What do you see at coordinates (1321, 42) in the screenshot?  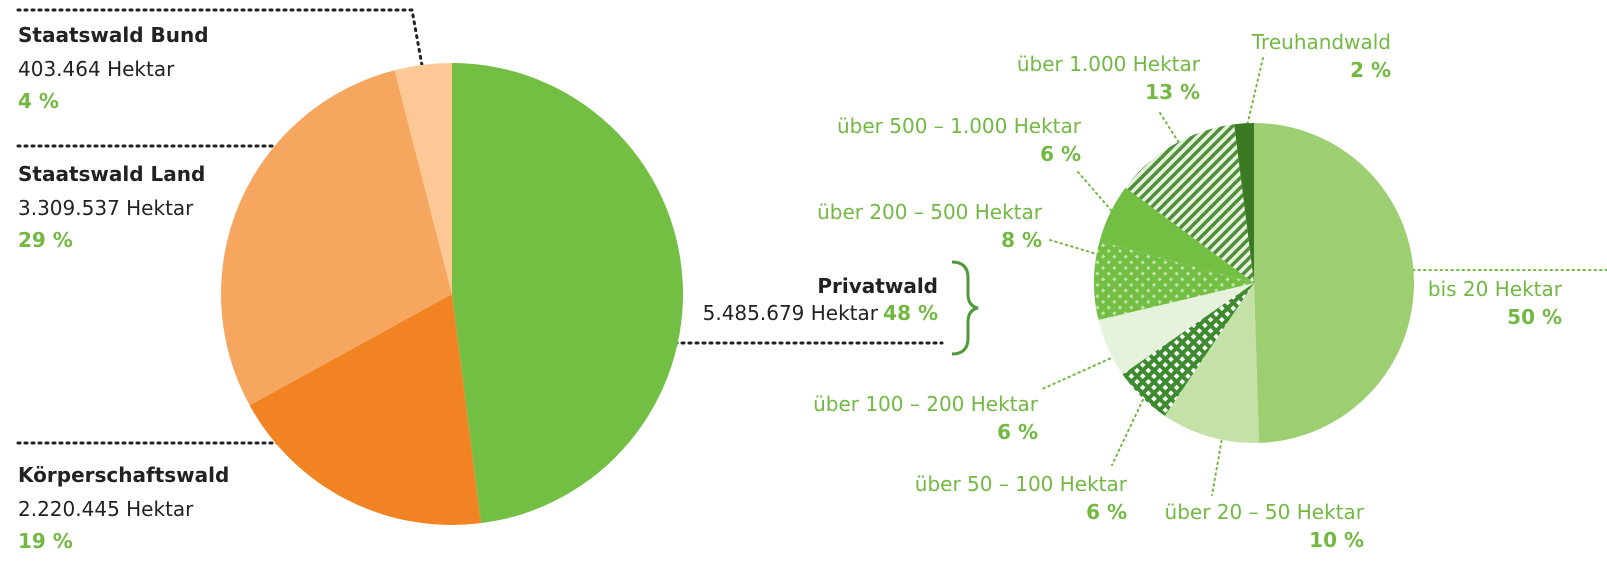 I see `category-label: Treuhandwald` at bounding box center [1321, 42].